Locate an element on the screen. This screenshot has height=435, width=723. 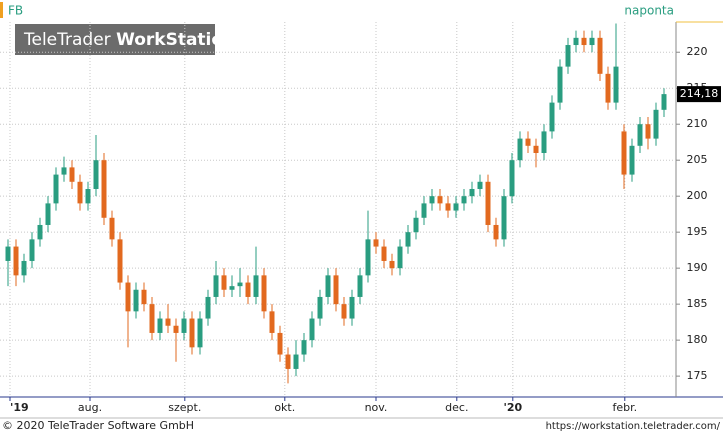
symbol-marker is located at coordinates (1, 10).